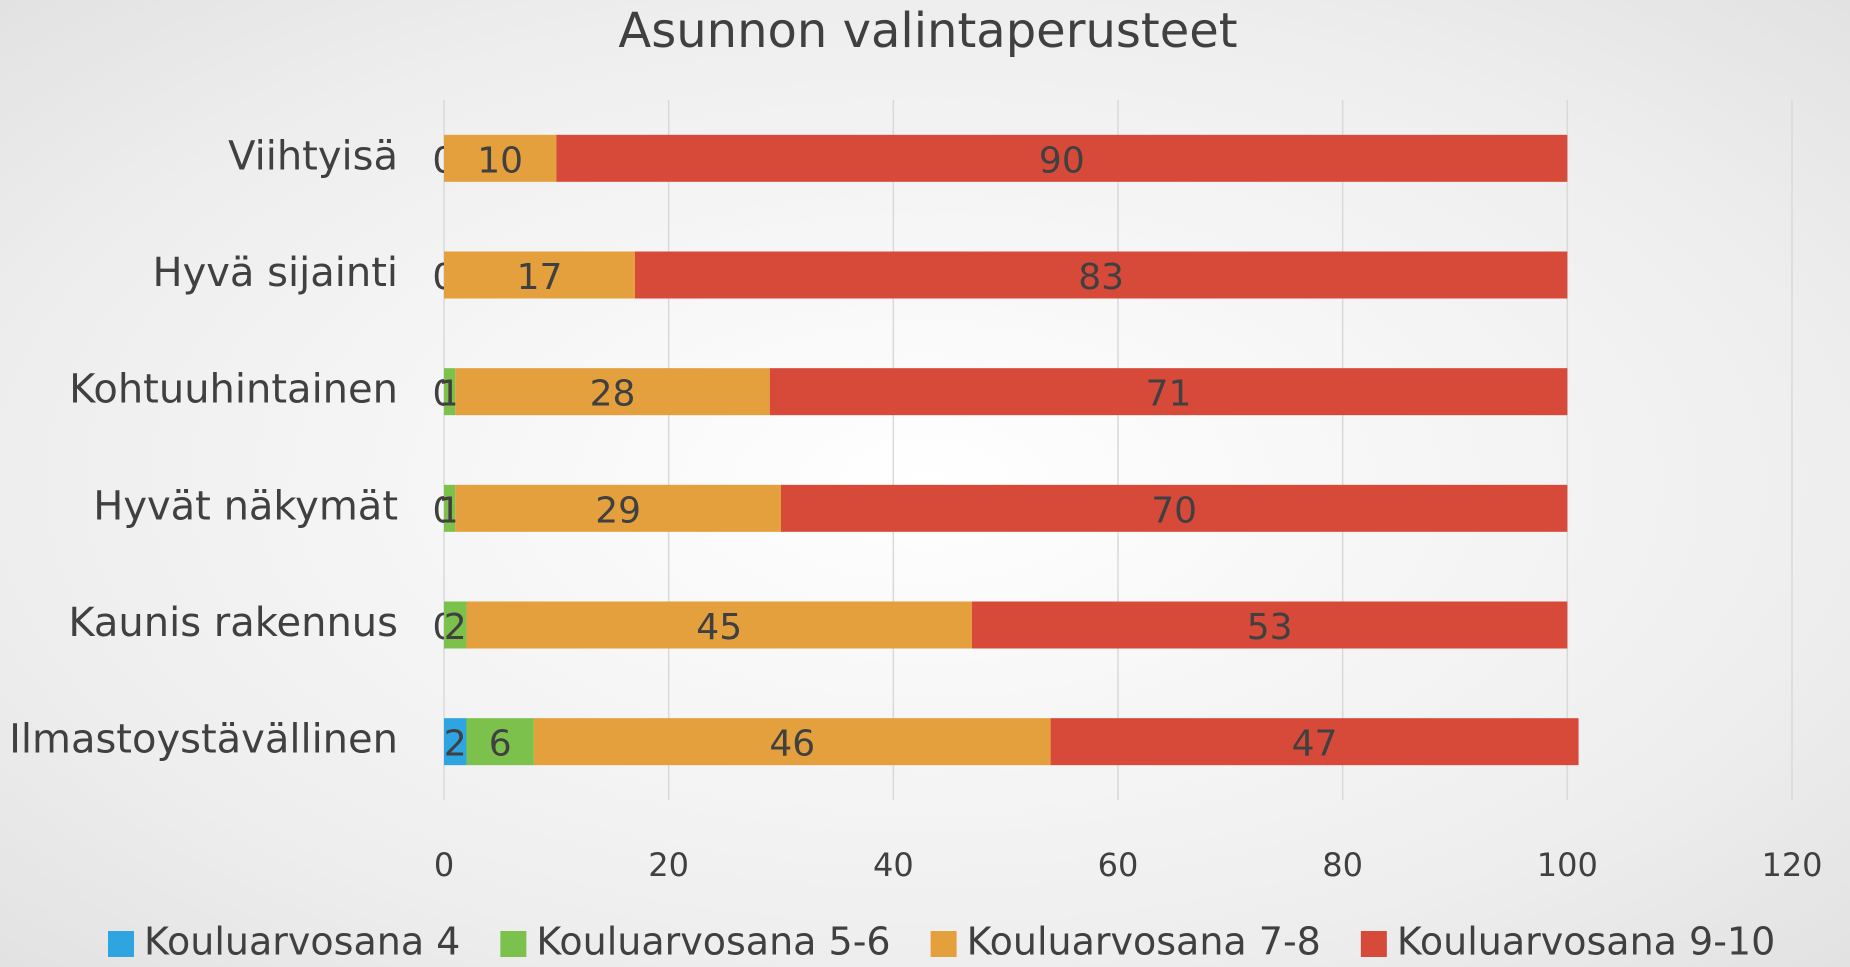 Image resolution: width=1850 pixels, height=967 pixels. I want to click on data-label: 29, so click(618, 510).